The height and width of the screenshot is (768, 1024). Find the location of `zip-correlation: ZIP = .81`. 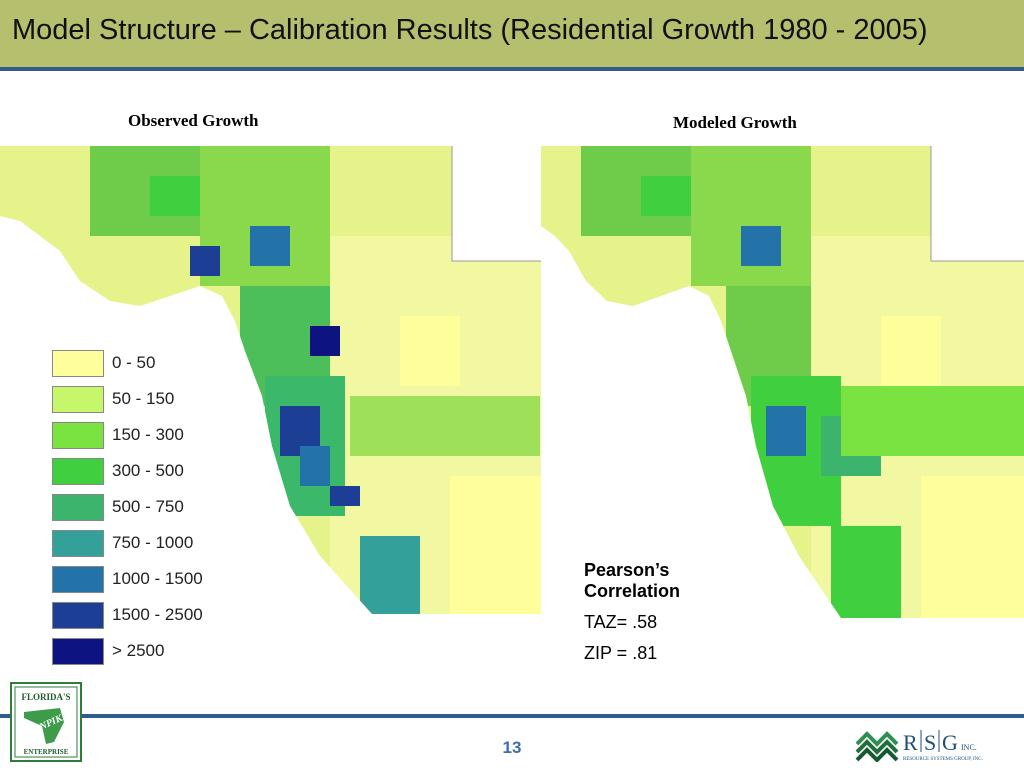

zip-correlation: ZIP = .81 is located at coordinates (621, 653).